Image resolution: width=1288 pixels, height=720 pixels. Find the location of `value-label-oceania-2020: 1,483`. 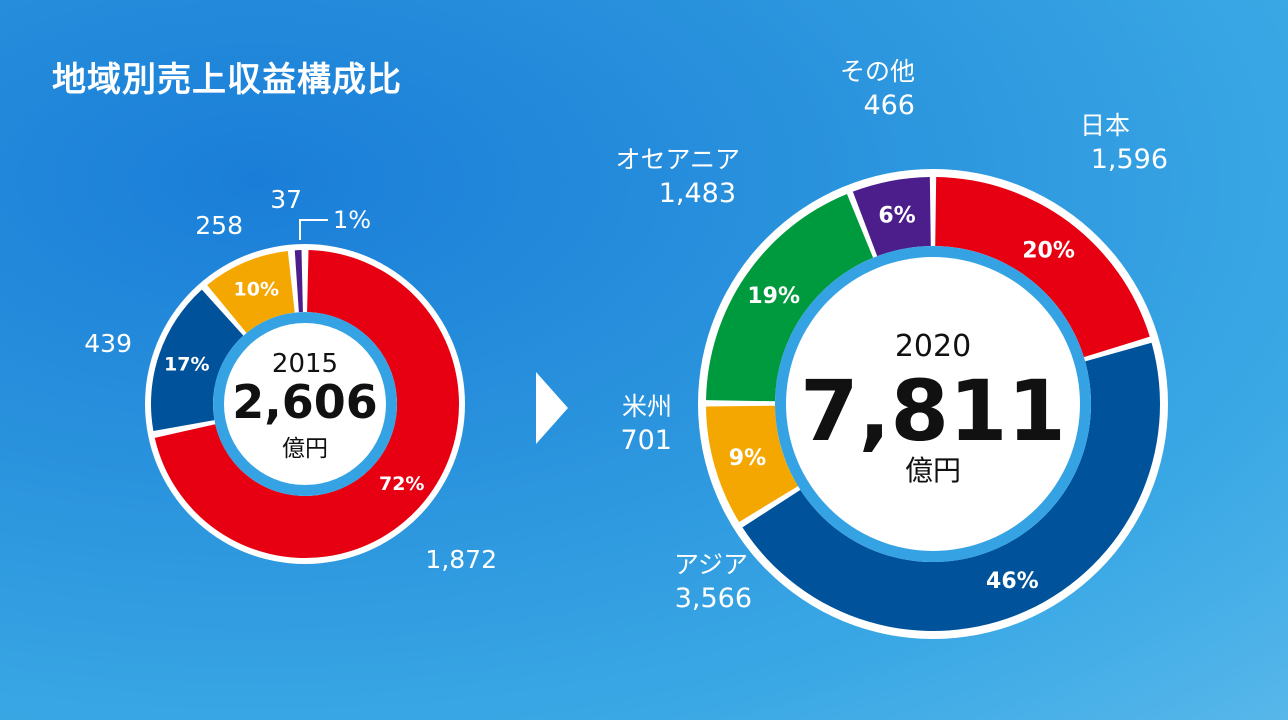

value-label-oceania-2020: 1,483 is located at coordinates (697, 193).